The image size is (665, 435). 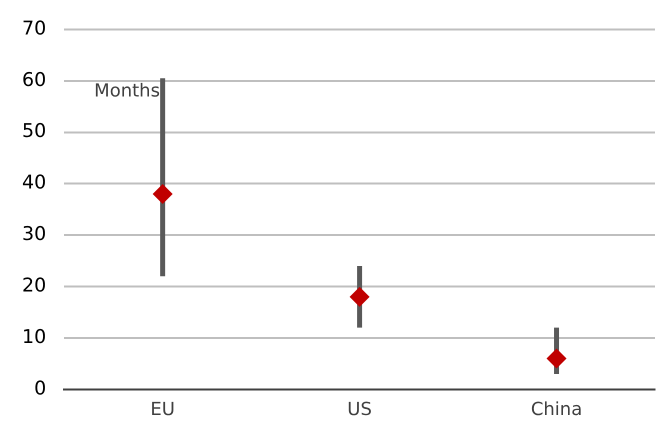 I want to click on y-tick-label: 20, so click(x=34, y=285).